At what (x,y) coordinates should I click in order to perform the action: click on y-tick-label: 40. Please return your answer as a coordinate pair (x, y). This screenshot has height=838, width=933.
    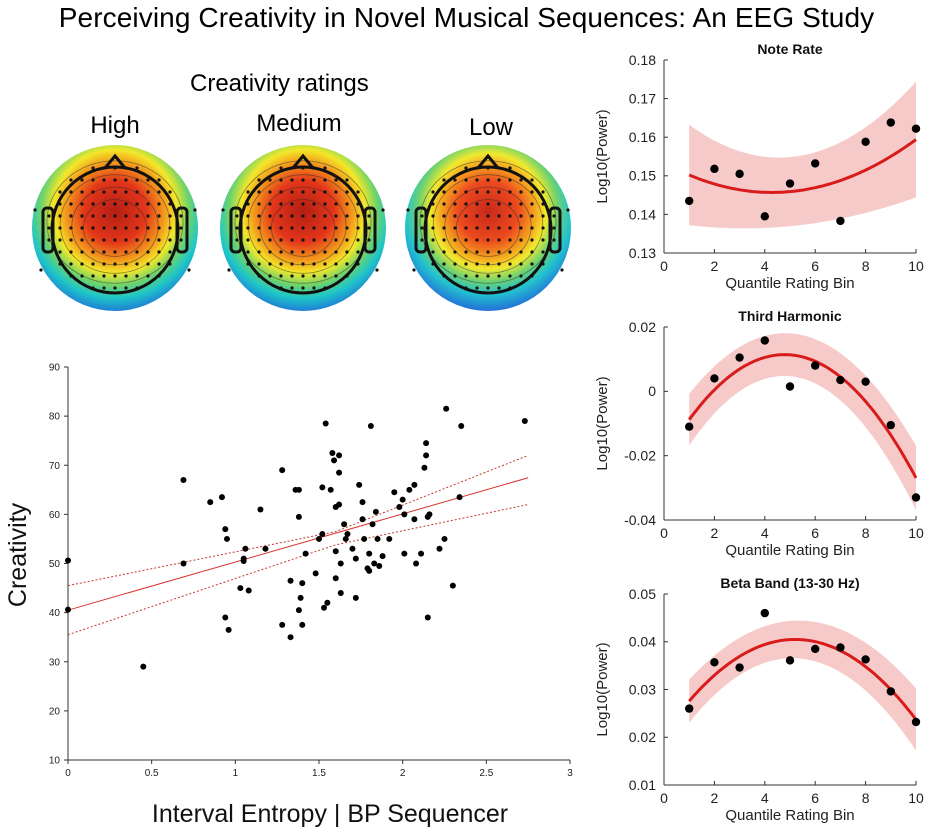
    Looking at the image, I should click on (55, 613).